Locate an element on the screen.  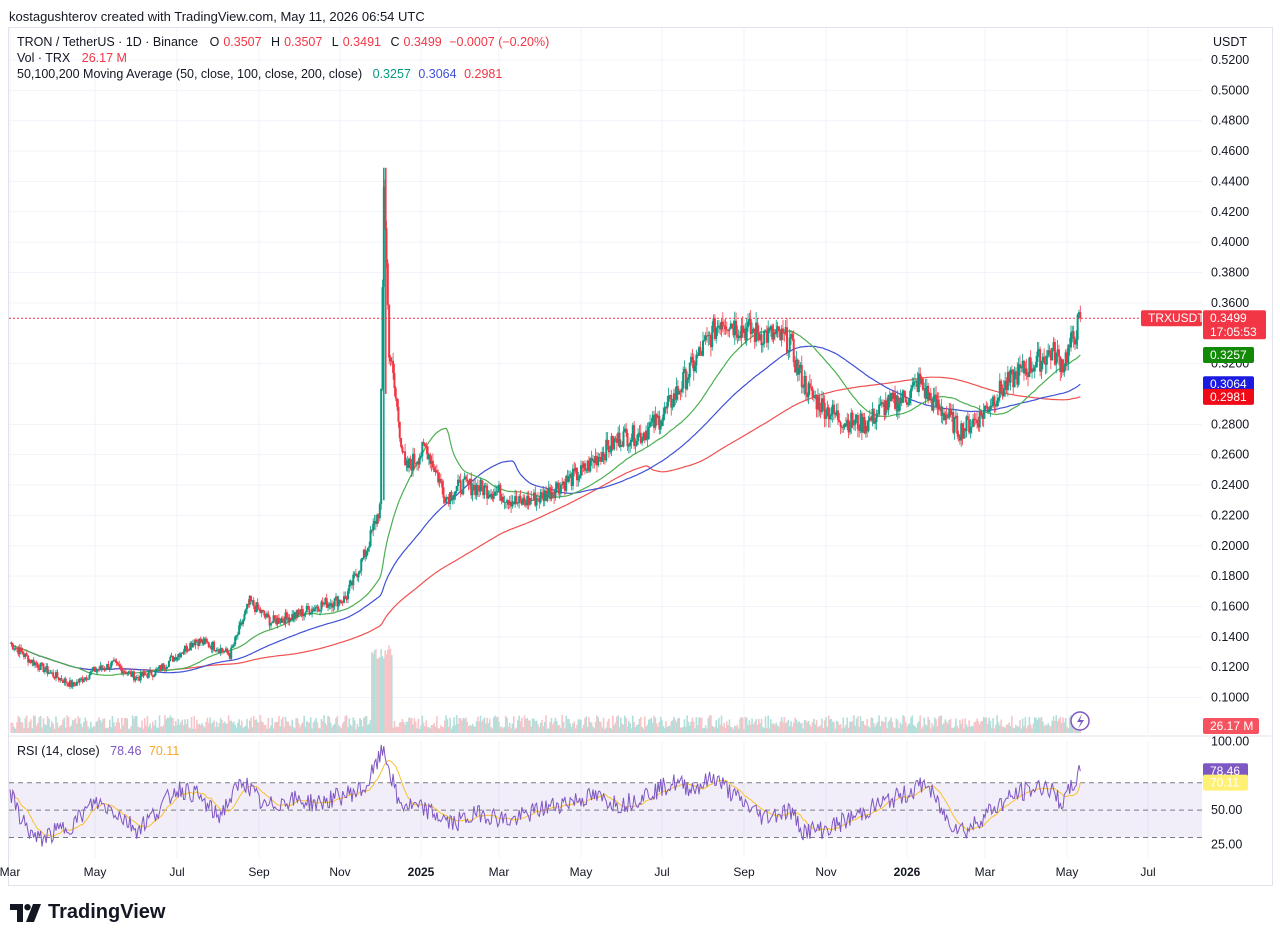
tradingview-logo: TradingView is located at coordinates (87, 912).